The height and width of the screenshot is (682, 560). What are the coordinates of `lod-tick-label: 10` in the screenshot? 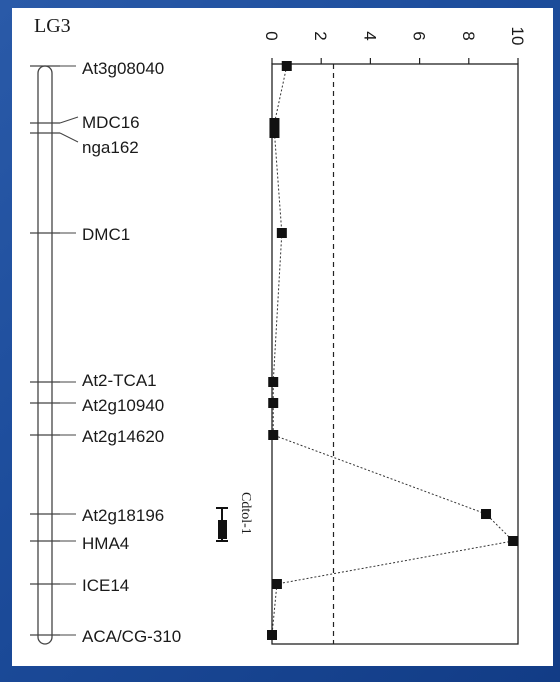 It's located at (517, 36).